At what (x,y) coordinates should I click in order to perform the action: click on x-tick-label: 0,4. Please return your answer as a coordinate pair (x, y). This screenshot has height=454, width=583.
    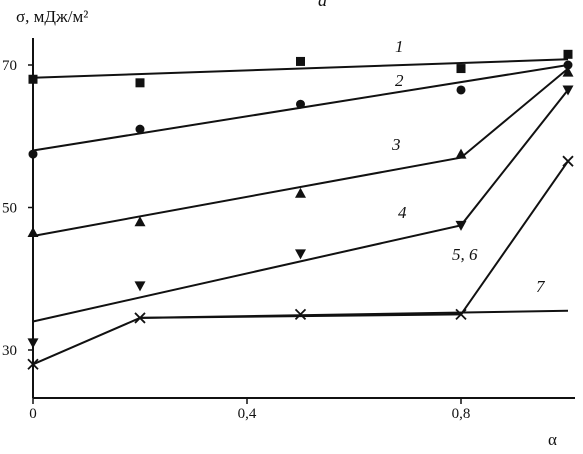
    Looking at the image, I should click on (247, 414).